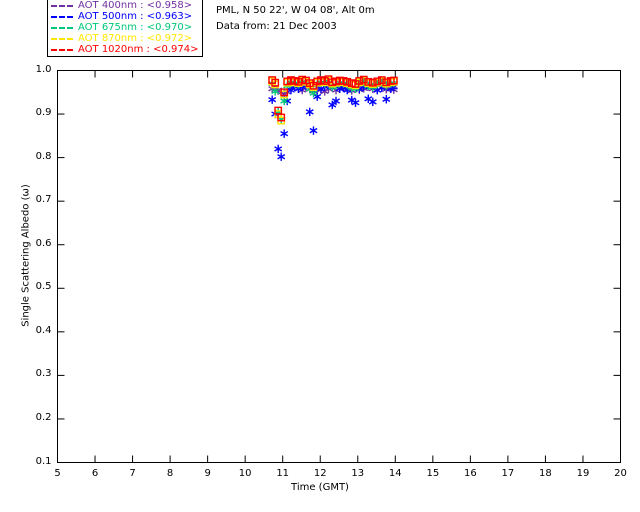 The image size is (640, 512). Describe the element at coordinates (43, 374) in the screenshot. I see `y-tick-label: 0.3` at that location.